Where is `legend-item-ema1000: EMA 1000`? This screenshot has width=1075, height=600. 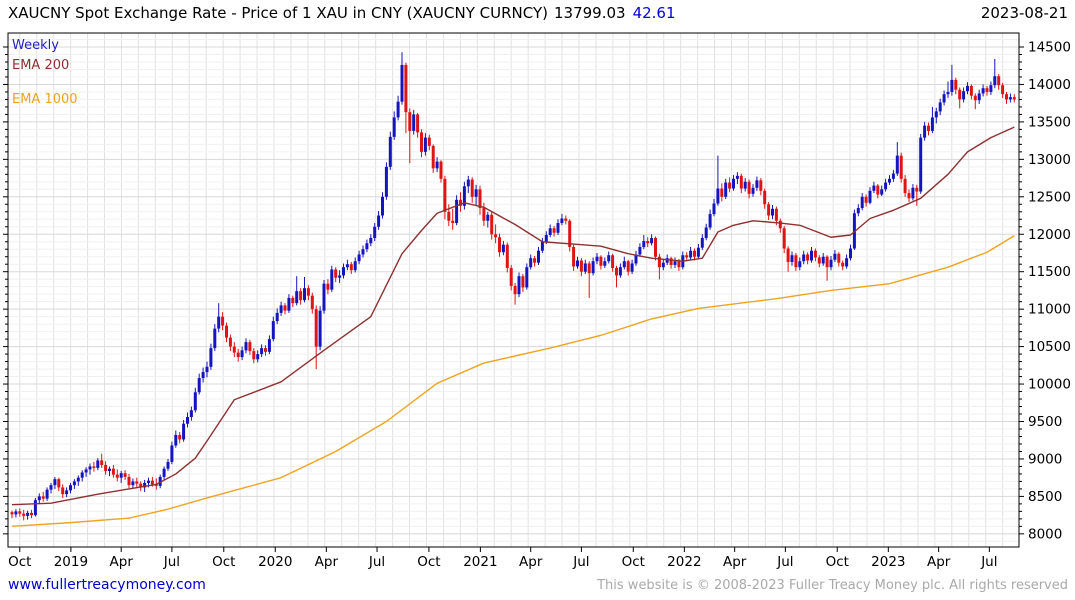 legend-item-ema1000: EMA 1000 is located at coordinates (45, 99).